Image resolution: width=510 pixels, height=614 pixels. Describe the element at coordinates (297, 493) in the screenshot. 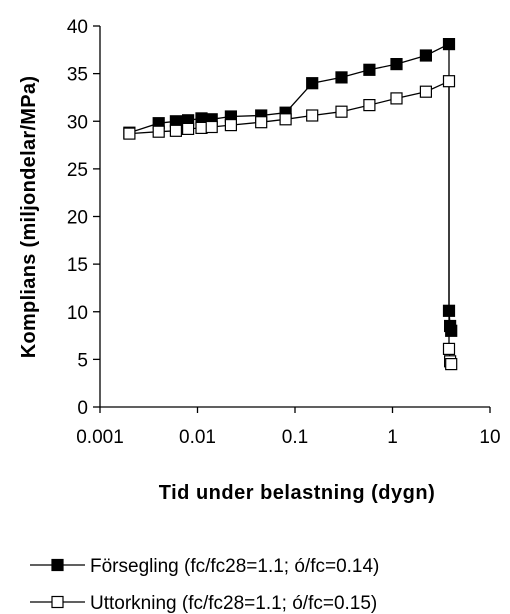

I see `x-axis-label: Tid under belastning (dygn)` at that location.